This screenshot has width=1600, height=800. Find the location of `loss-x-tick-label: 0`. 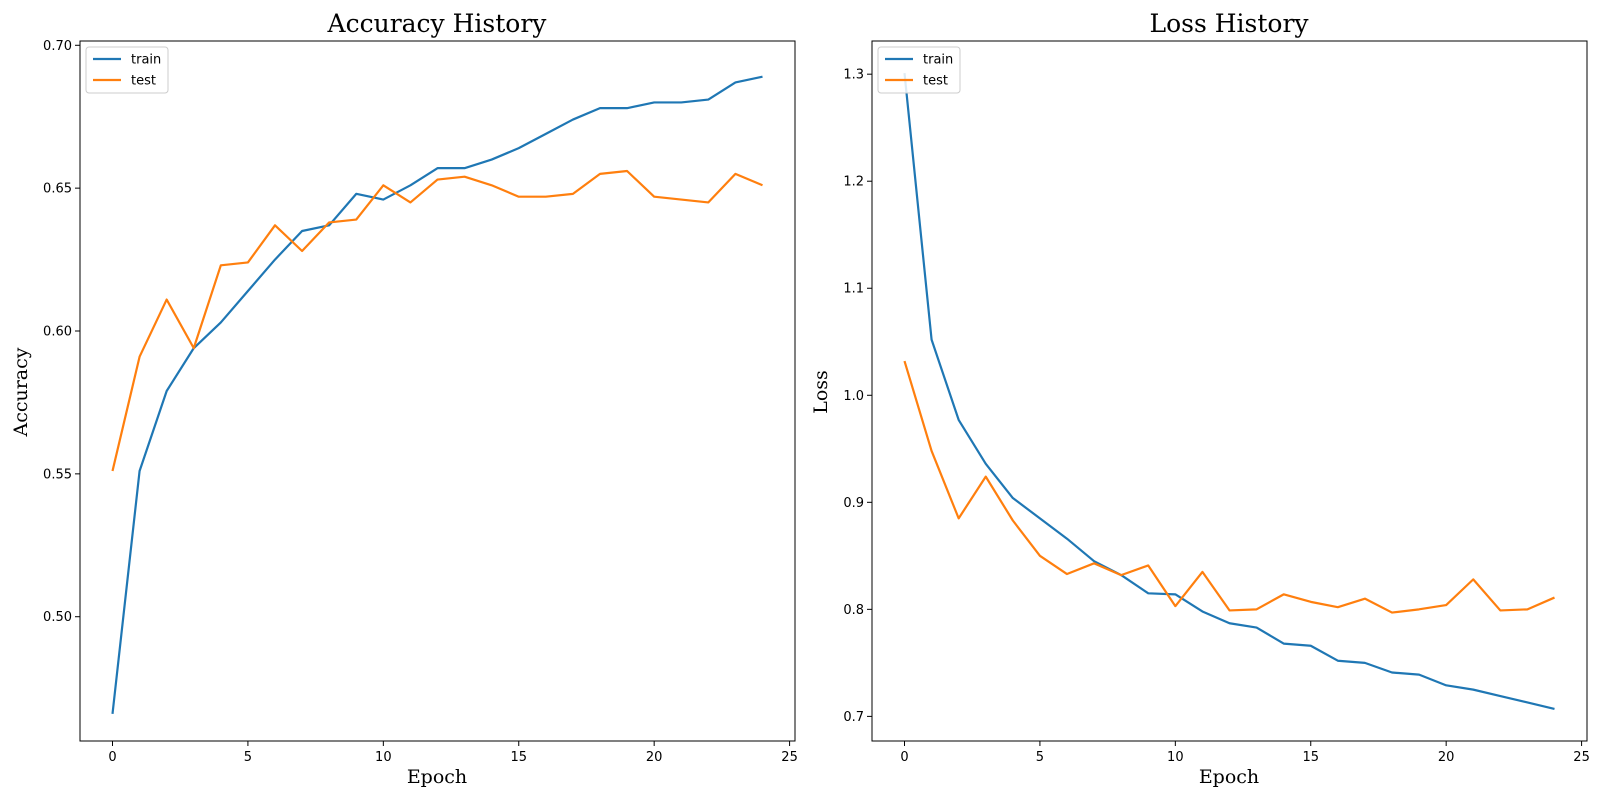

loss-x-tick-label: 0 is located at coordinates (904, 757).